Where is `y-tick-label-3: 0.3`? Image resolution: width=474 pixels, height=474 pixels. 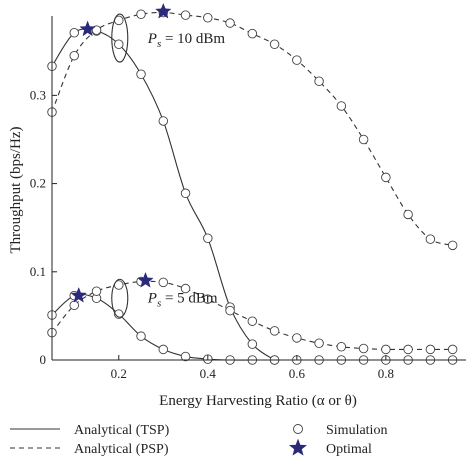
y-tick-label-3: 0.3 is located at coordinates (38, 94).